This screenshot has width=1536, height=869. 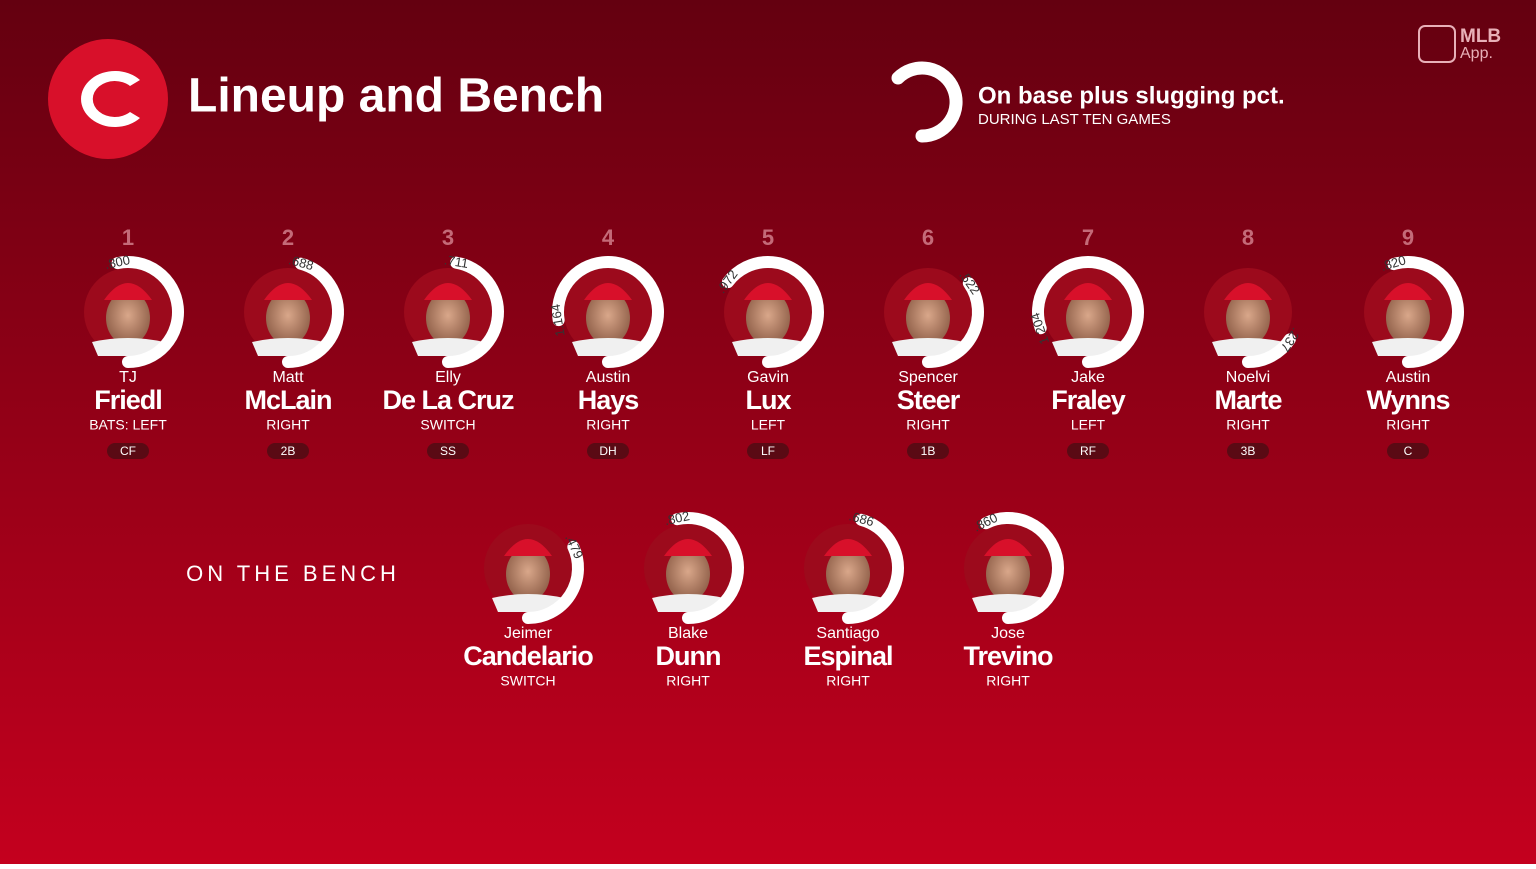 I want to click on first-name: TJ, so click(x=128, y=377).